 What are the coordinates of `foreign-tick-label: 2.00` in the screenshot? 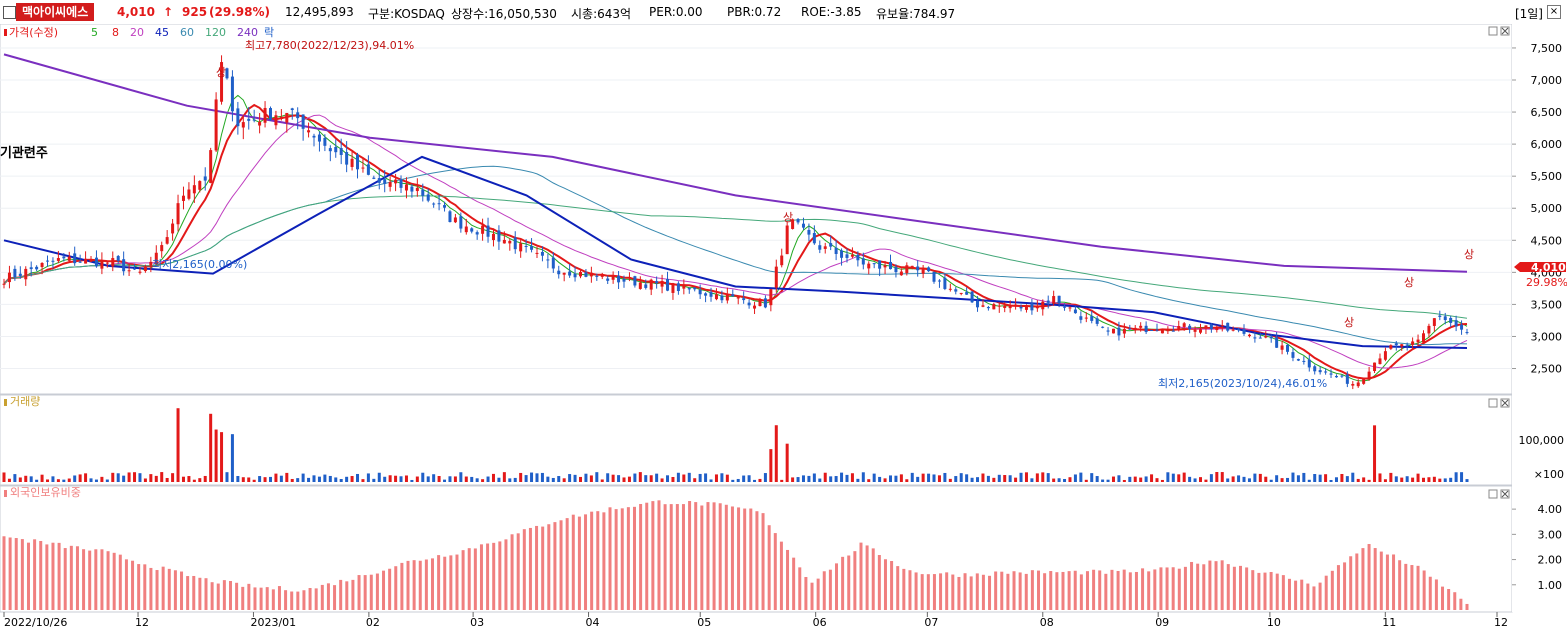 It's located at (1550, 560).